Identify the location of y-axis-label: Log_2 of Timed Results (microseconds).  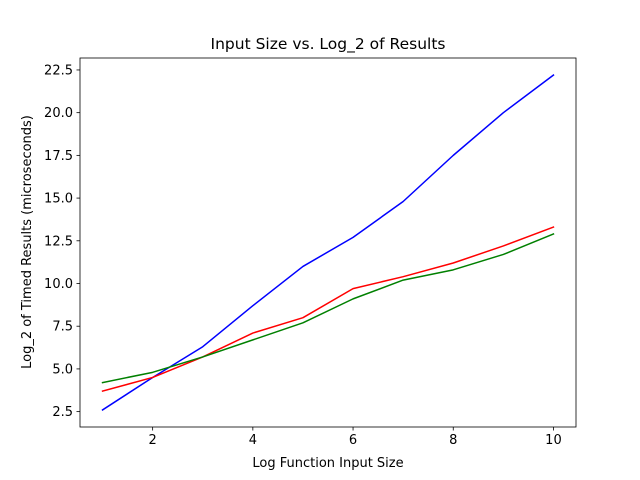
(27, 242).